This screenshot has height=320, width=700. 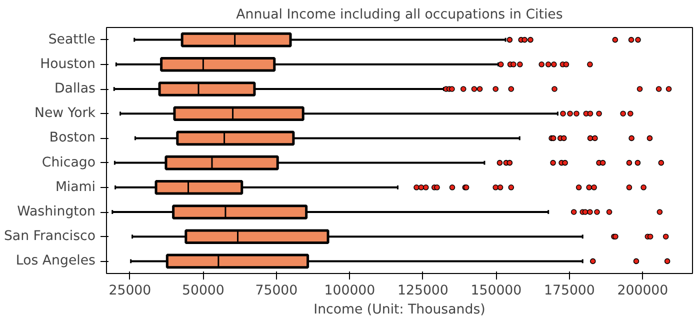 What do you see at coordinates (72, 40) in the screenshot?
I see `y-tick-label: Seattle` at bounding box center [72, 40].